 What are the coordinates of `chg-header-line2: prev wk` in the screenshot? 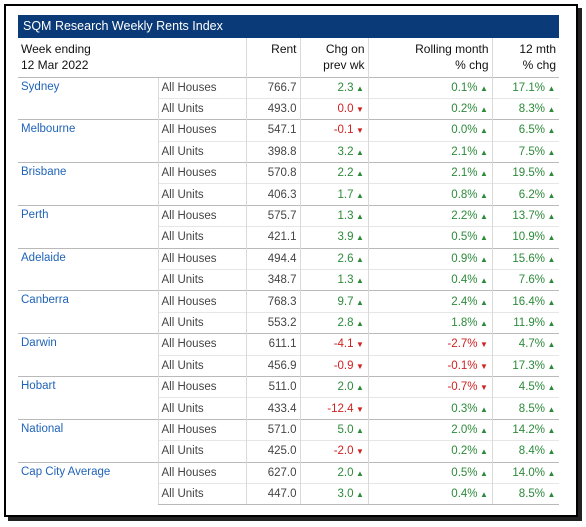 It's located at (344, 65).